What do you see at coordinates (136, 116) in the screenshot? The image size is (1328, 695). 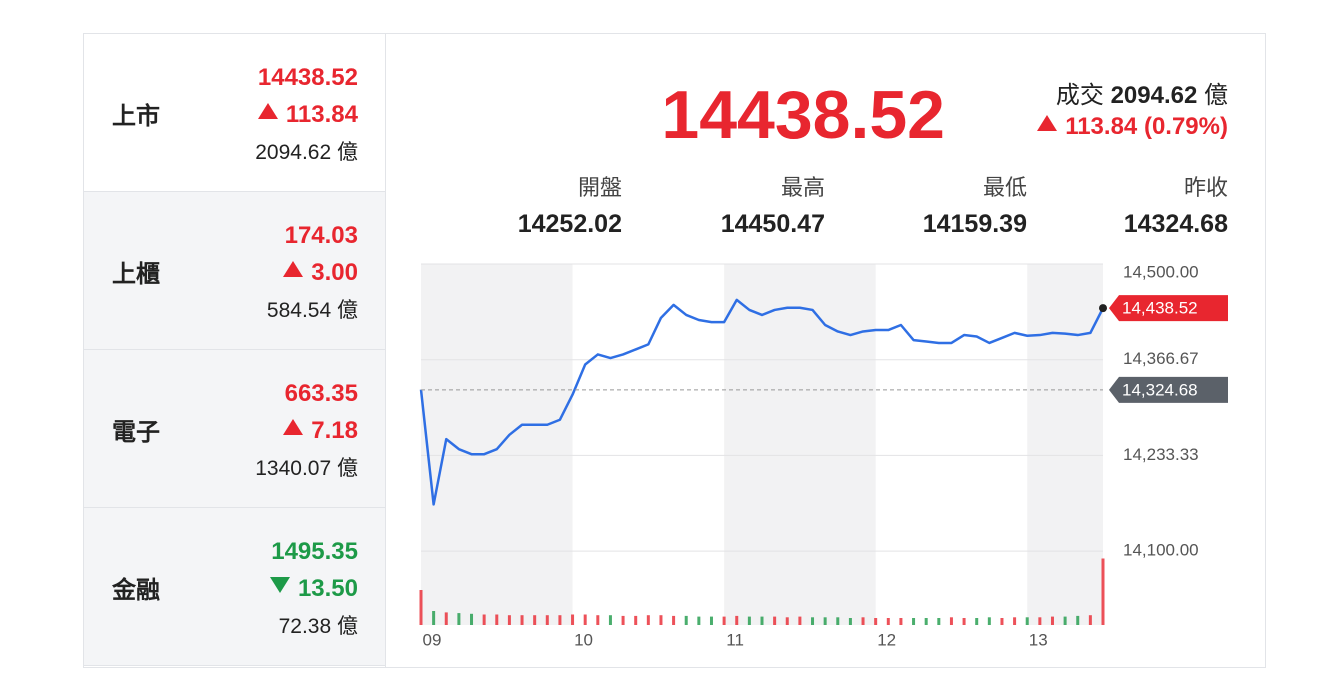 I see `index-name: 上市` at bounding box center [136, 116].